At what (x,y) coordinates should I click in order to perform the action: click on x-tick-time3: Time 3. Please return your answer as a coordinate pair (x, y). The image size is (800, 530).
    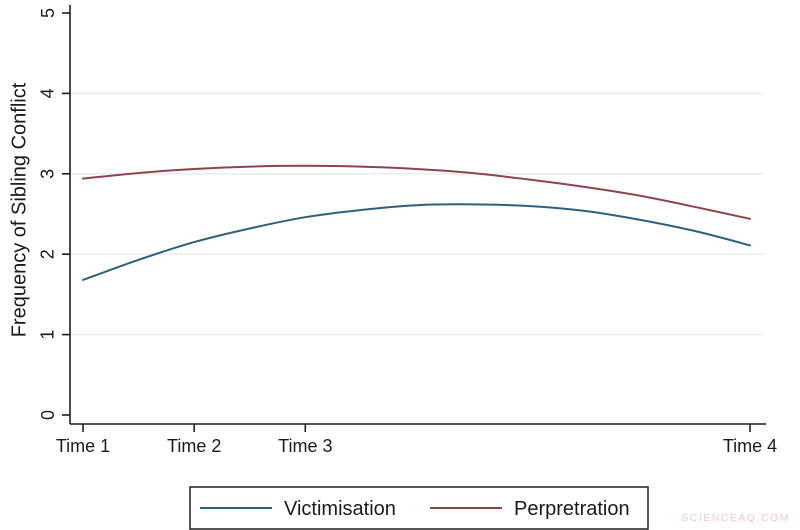
    Looking at the image, I should click on (305, 446).